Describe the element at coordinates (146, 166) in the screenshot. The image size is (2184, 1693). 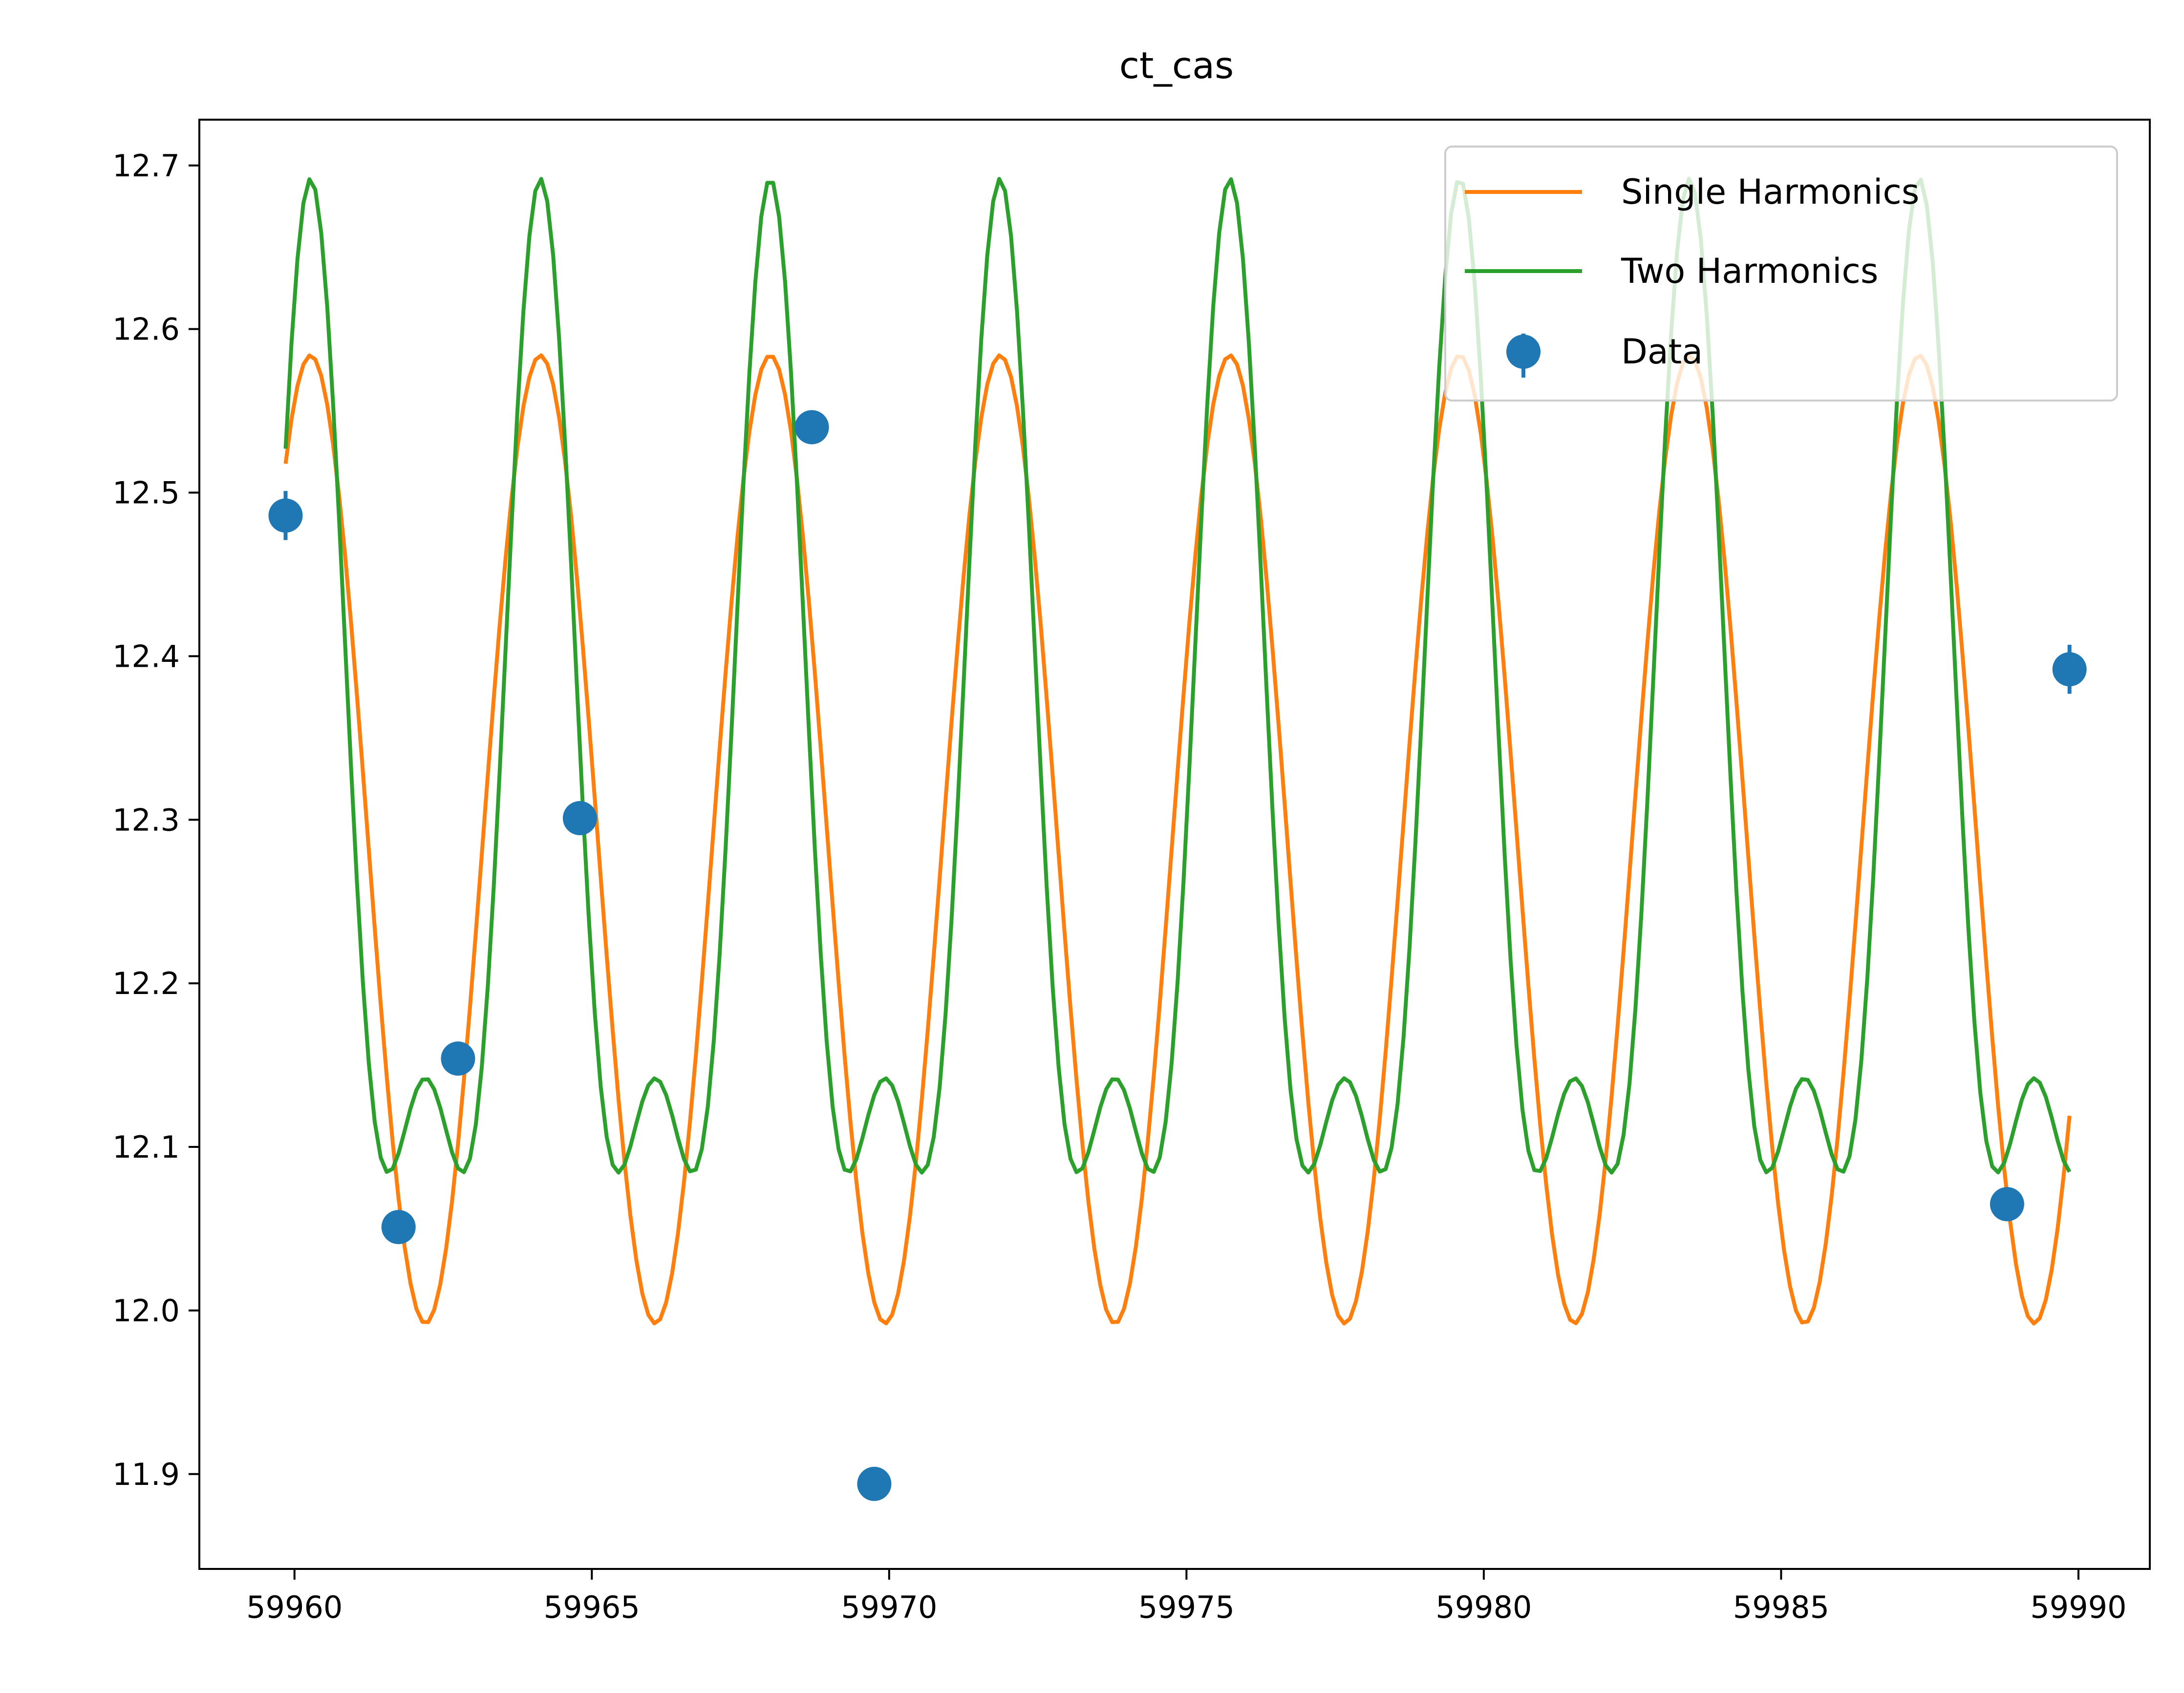
I see `y-tick-label: 12.7` at that location.